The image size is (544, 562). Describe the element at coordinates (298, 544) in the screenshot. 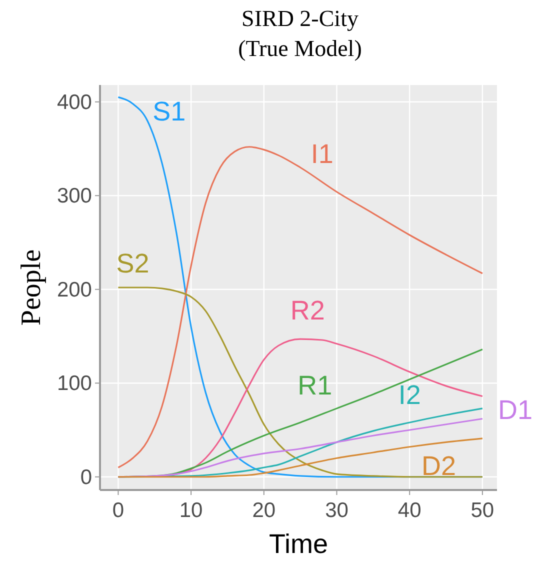

I see `x-axis-title: Time` at that location.